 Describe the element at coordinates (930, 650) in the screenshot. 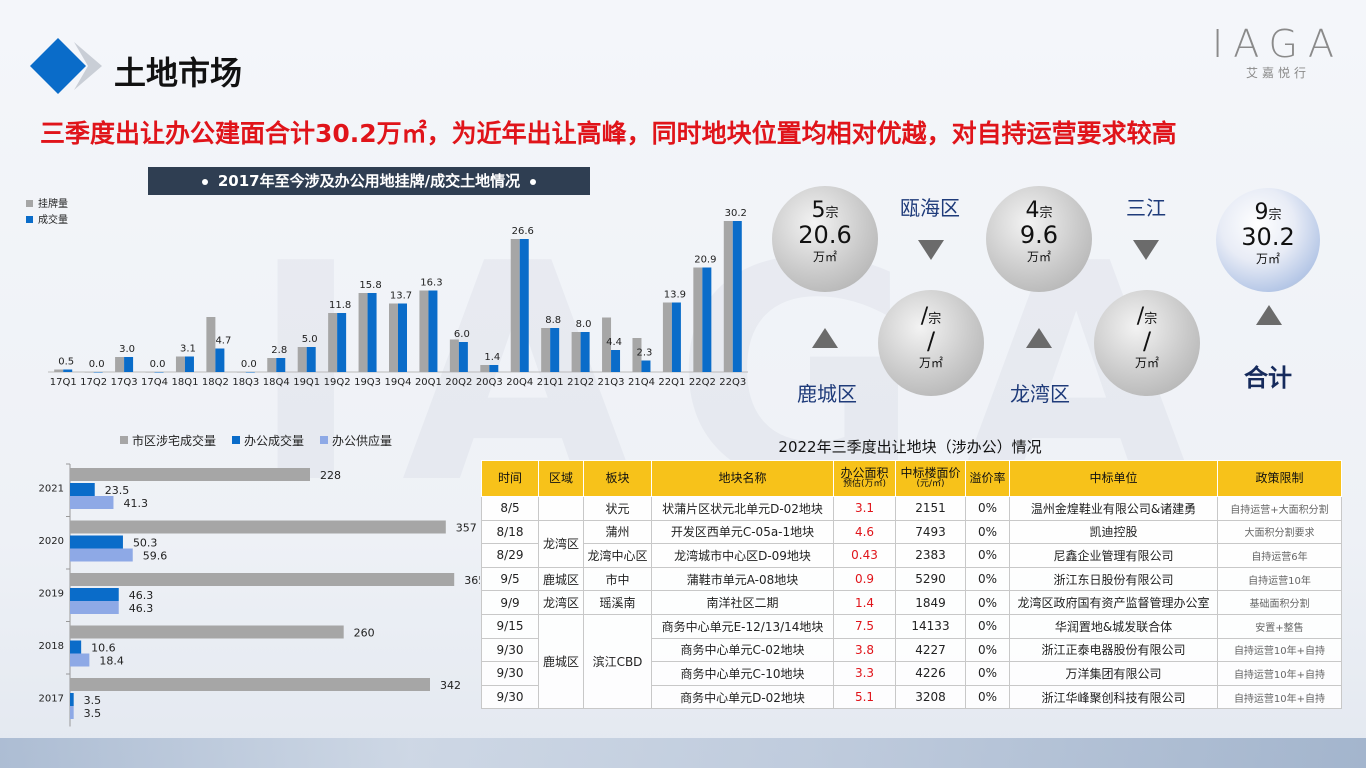

I see `table-cell: 4227` at that location.